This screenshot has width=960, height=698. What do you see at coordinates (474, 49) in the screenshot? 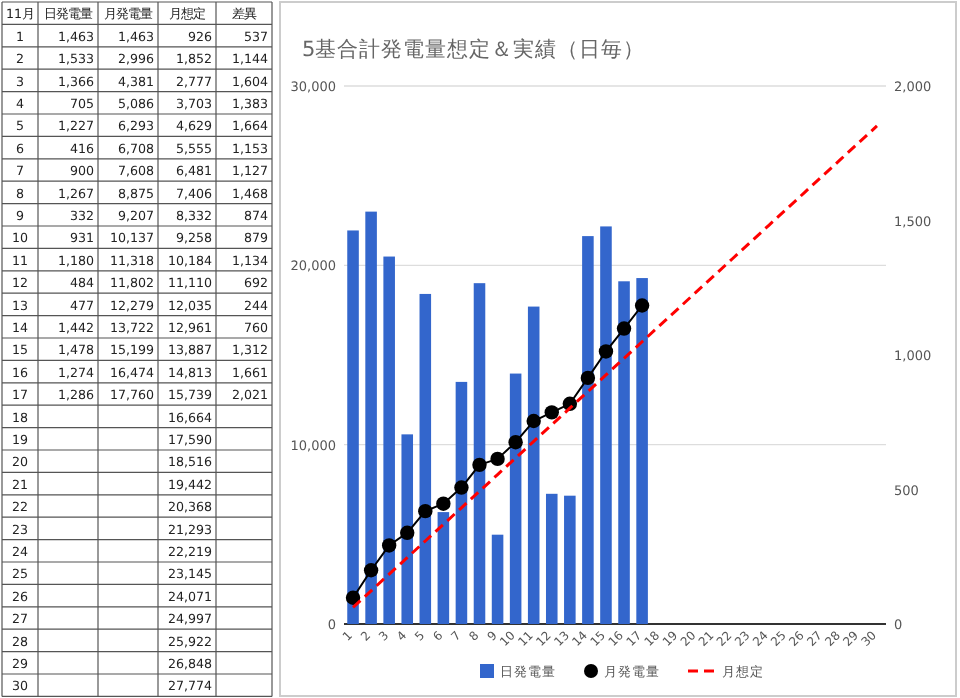
I see `chart-title: 5基合計発電量想定＆実績（日毎）` at bounding box center [474, 49].